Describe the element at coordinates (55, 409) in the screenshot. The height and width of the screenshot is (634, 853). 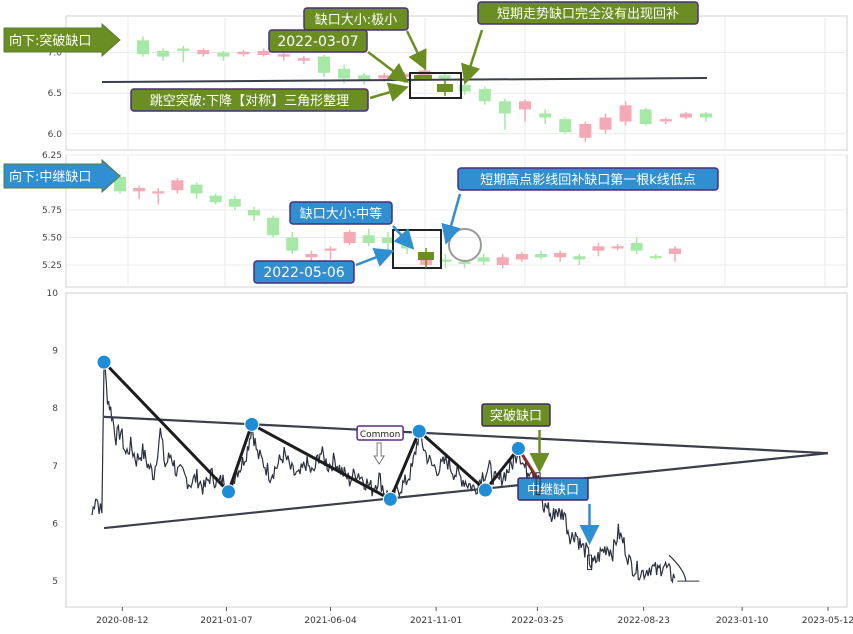
I see `bottom-ytick-label: 8` at that location.